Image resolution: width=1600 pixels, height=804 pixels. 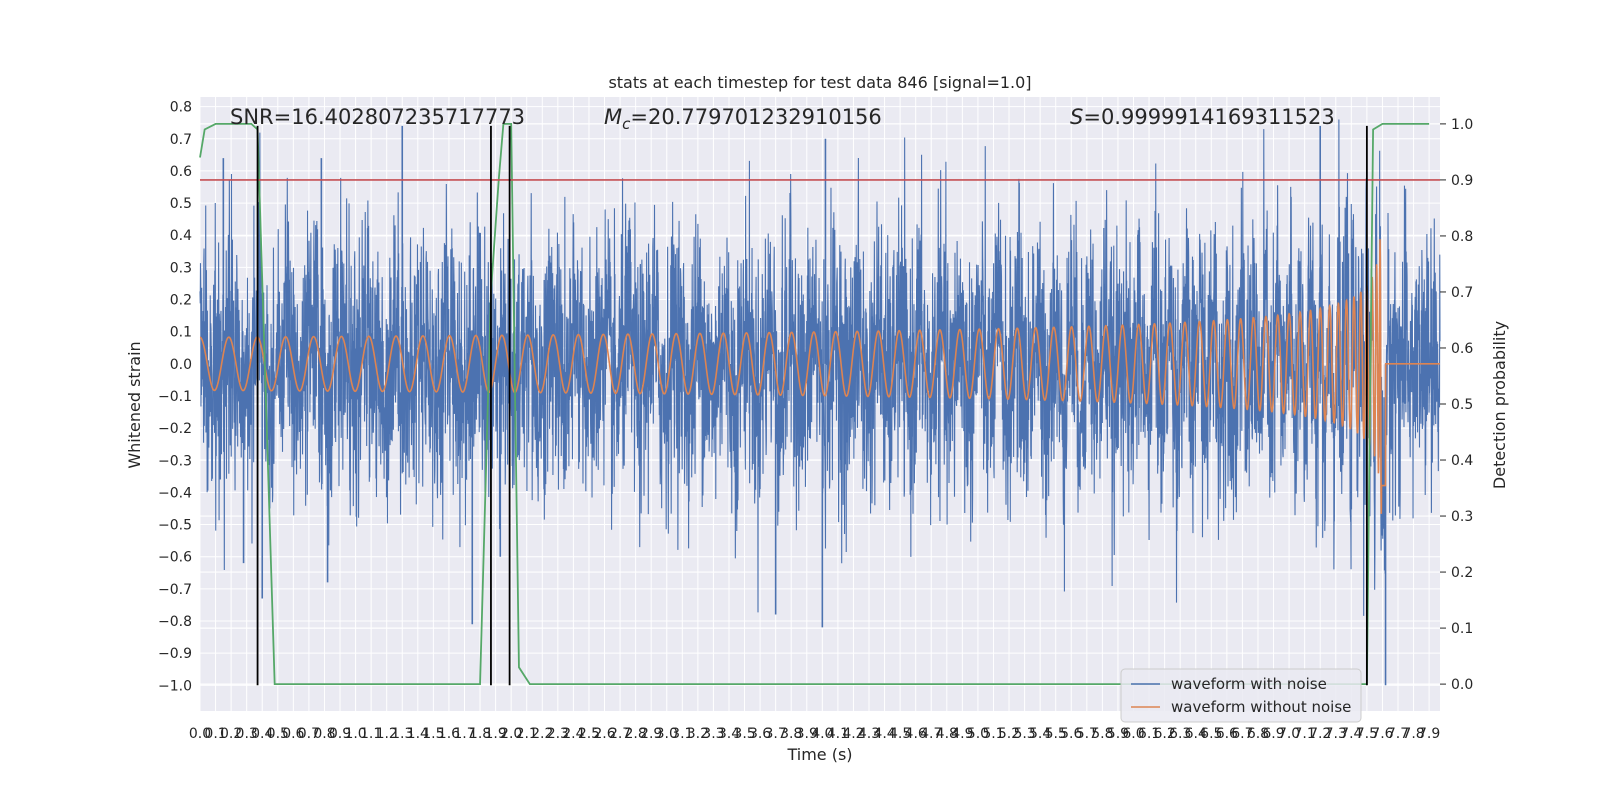 I want to click on x-tick-label: 5.5, so click(x=1056, y=734).